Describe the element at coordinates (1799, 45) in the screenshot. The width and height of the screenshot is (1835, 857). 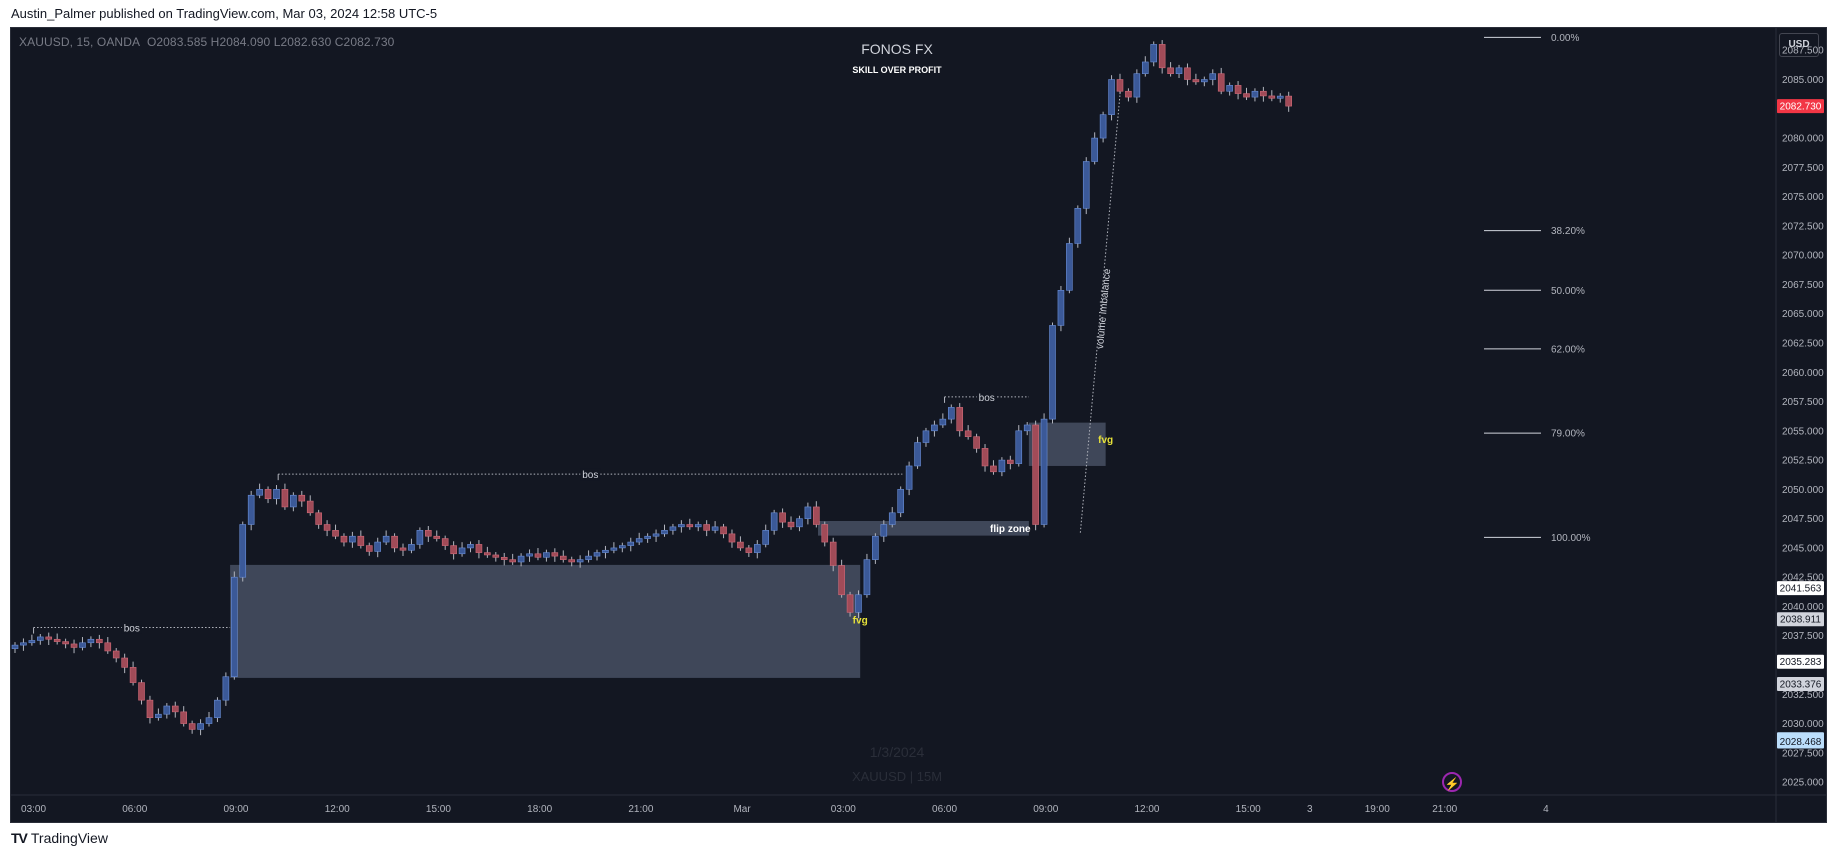
I see `currency-button: USD` at that location.